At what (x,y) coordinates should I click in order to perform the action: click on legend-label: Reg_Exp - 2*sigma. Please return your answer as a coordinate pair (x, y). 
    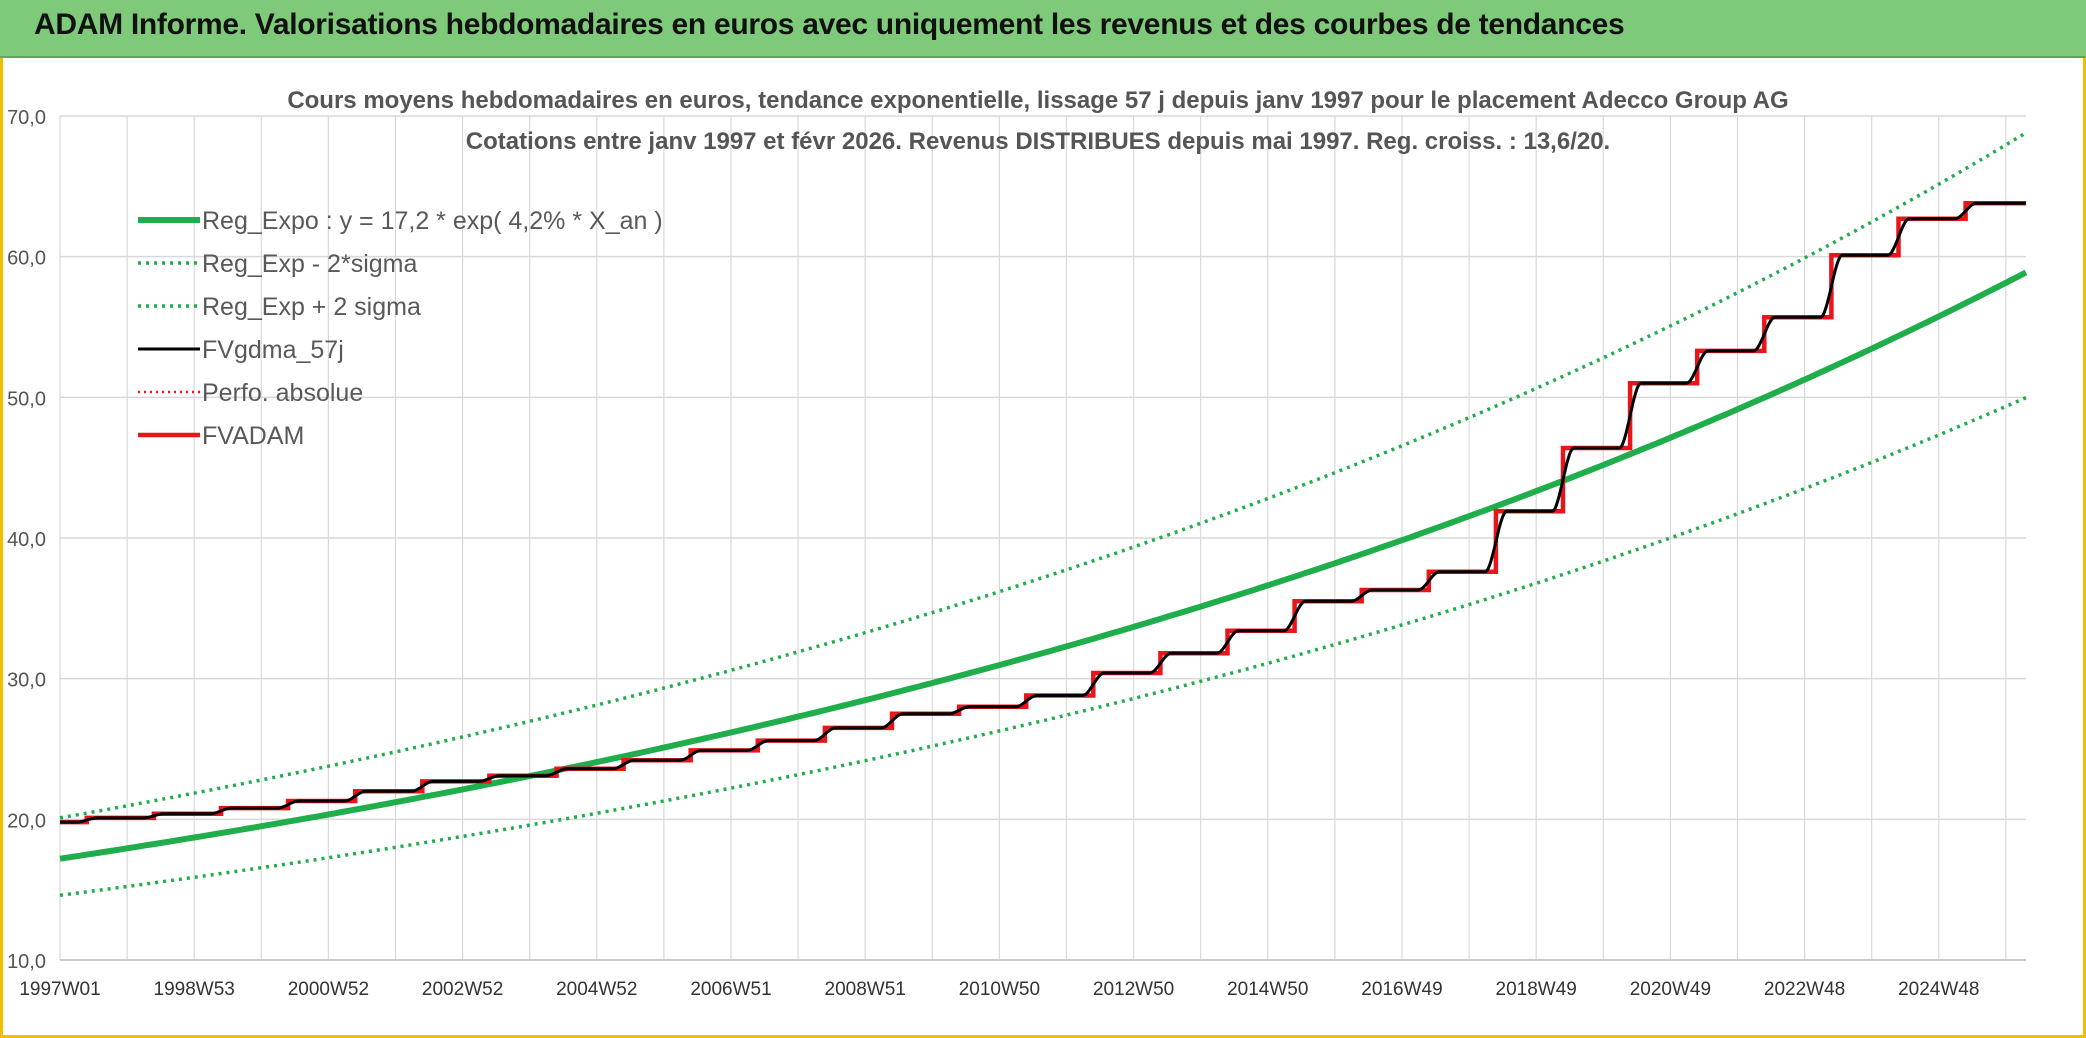
    Looking at the image, I should click on (309, 264).